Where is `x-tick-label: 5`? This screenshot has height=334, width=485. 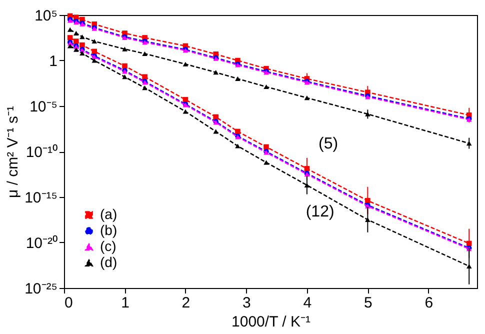 x-tick-label: 5 is located at coordinates (368, 303).